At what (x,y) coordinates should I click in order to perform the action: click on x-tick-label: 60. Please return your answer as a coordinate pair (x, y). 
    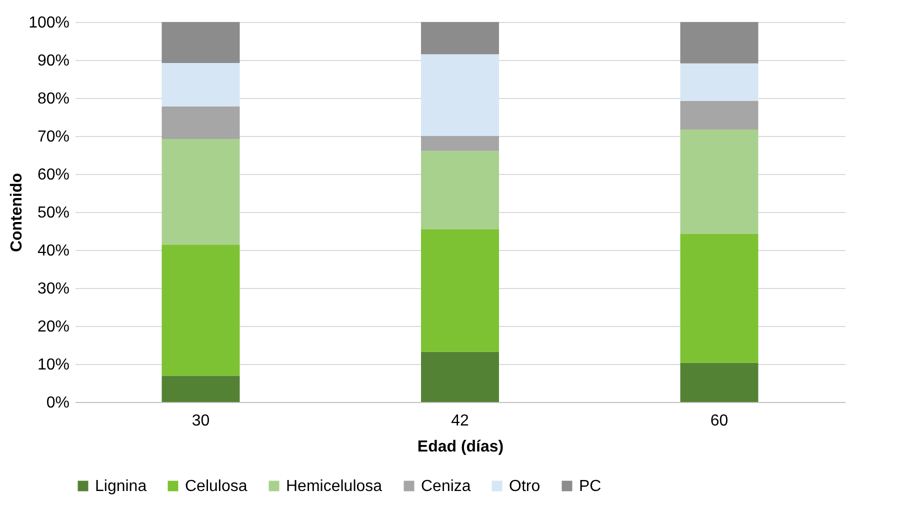
    Looking at the image, I should click on (719, 421).